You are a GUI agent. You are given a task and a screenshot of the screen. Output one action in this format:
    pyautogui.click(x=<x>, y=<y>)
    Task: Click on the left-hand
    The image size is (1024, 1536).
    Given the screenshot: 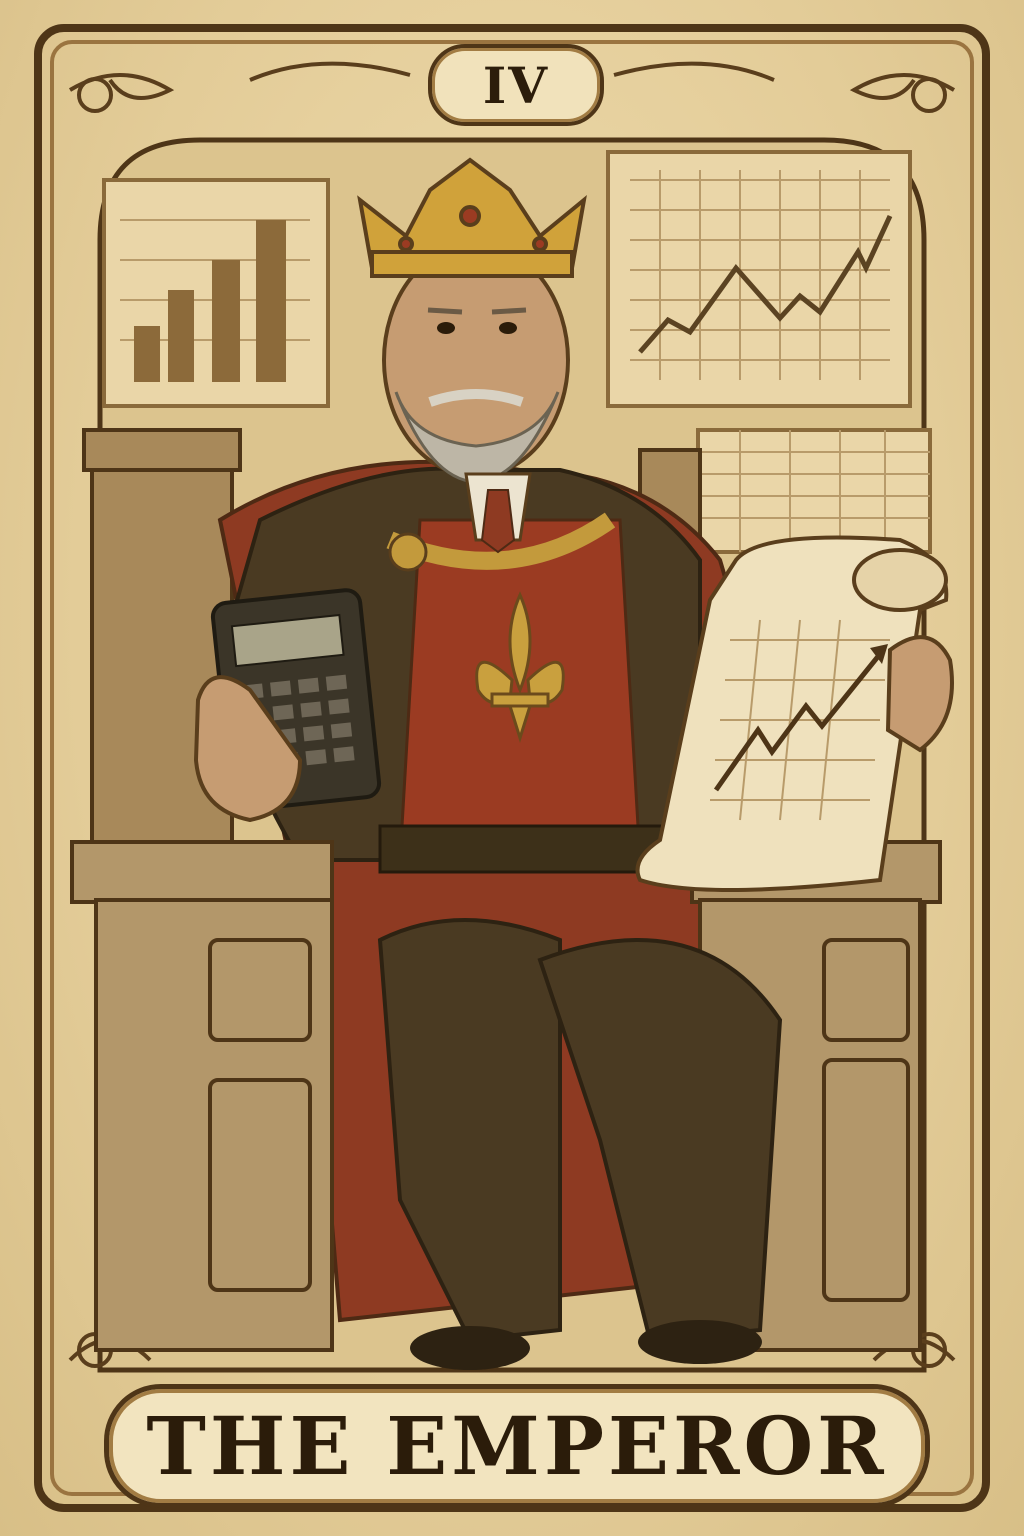 What is the action you would take?
    pyautogui.click(x=248, y=749)
    